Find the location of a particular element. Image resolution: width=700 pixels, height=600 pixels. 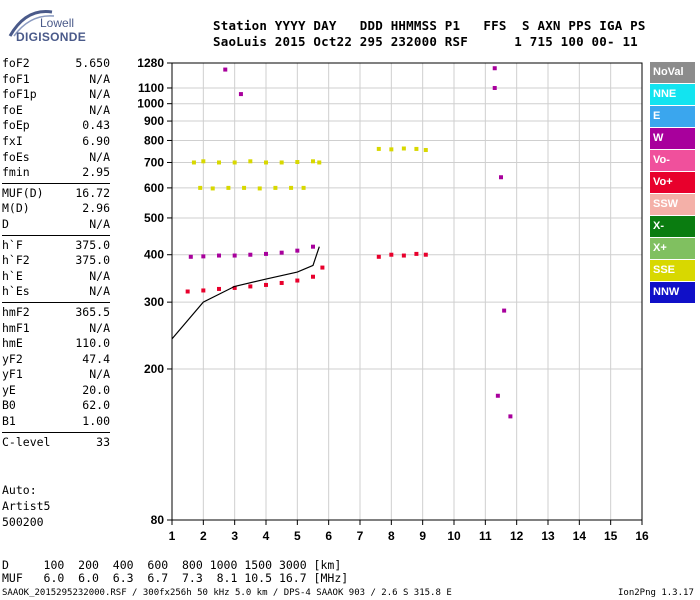

param-row: fxI 6.90 is located at coordinates (56, 142).